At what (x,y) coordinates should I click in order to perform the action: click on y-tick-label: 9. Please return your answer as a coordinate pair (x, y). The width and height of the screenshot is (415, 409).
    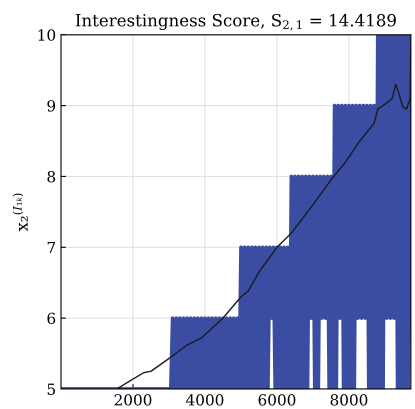
    Looking at the image, I should click on (51, 106).